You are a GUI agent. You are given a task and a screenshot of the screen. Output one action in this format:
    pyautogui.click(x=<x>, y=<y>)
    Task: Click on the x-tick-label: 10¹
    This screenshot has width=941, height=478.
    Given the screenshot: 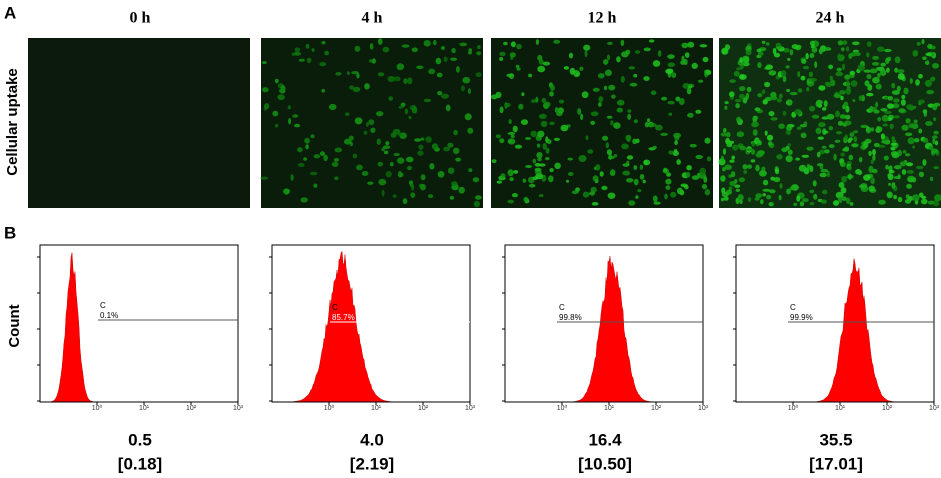 What is the action you would take?
    pyautogui.click(x=144, y=408)
    